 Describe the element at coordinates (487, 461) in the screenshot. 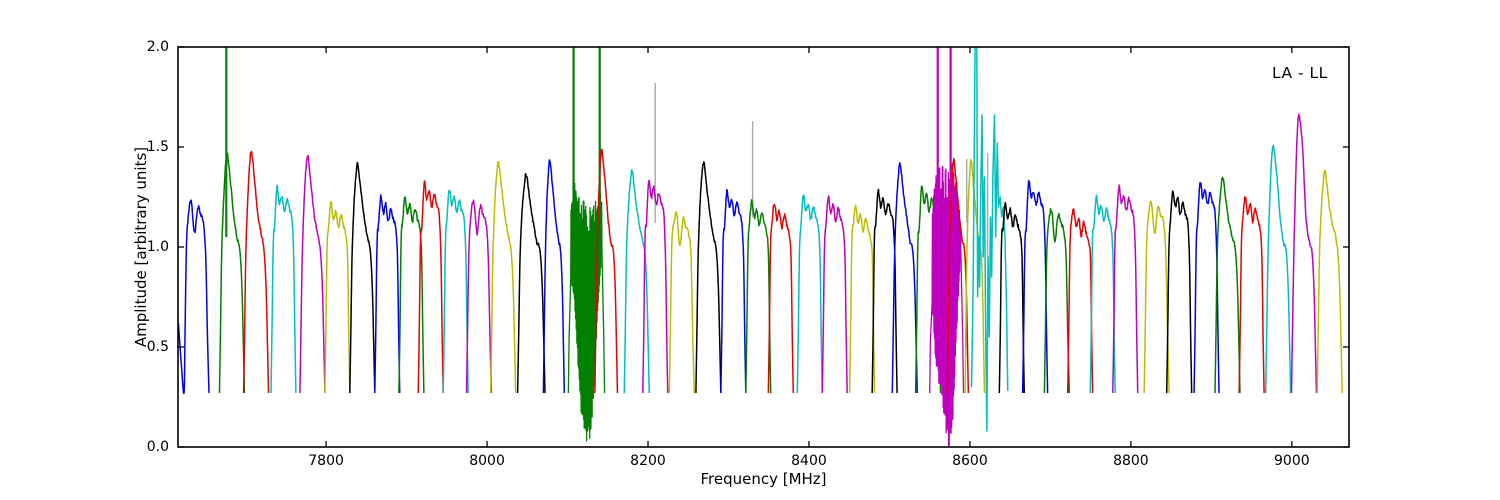

I see `x-tick-label: 8000` at that location.